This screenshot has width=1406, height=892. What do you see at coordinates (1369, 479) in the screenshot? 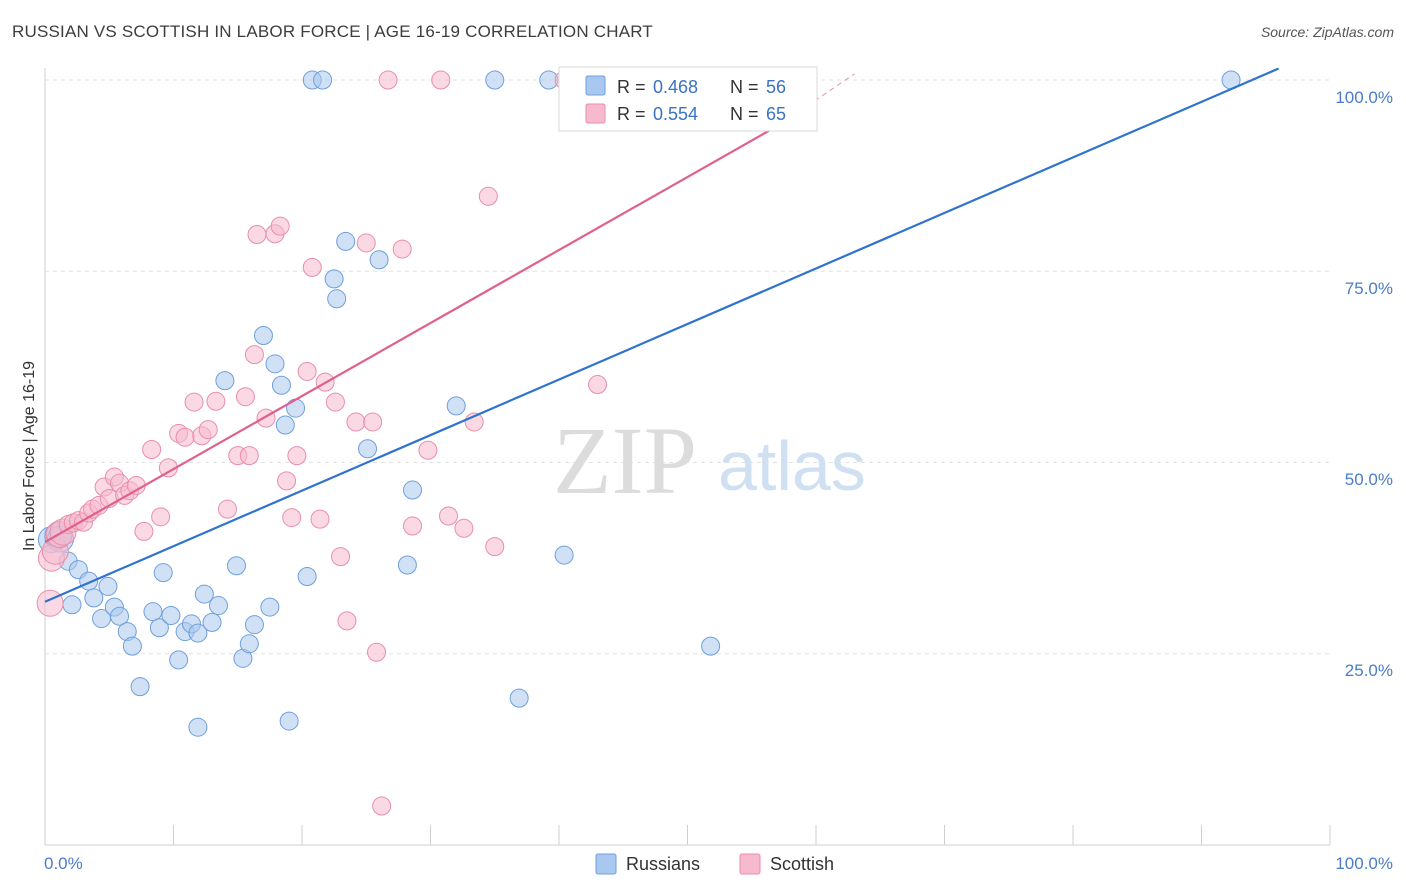
I see `y-tick-label-50: 50.0%` at bounding box center [1369, 479].